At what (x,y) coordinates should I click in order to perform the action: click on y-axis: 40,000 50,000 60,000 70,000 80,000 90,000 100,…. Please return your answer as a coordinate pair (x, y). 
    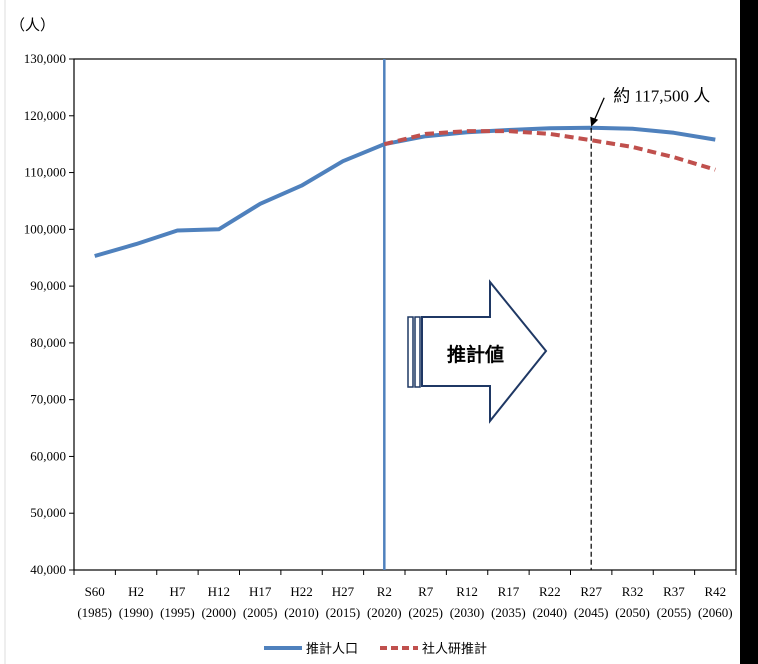
    Looking at the image, I should click on (49, 314).